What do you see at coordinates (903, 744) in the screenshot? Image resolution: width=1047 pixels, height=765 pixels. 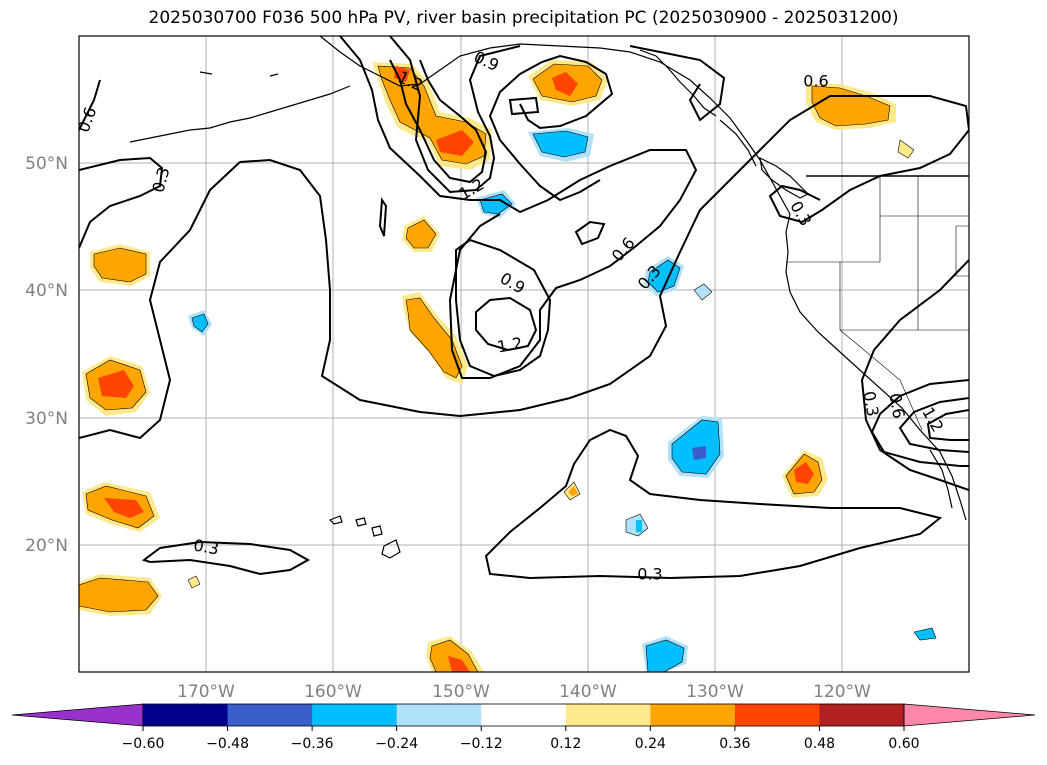 I see `colorbar-tick-label: 0.60` at bounding box center [903, 744].